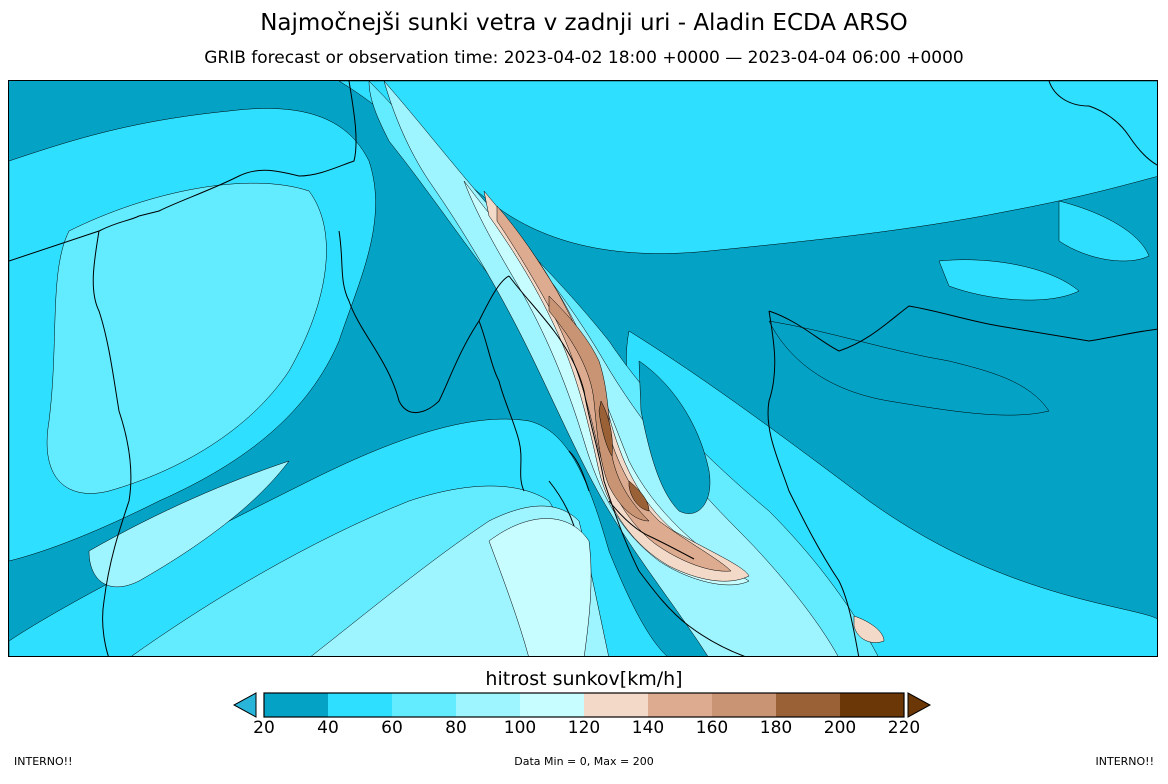 The width and height of the screenshot is (1168, 784). I want to click on data-range-label: Data Min = 0, Max = 200, so click(584, 761).